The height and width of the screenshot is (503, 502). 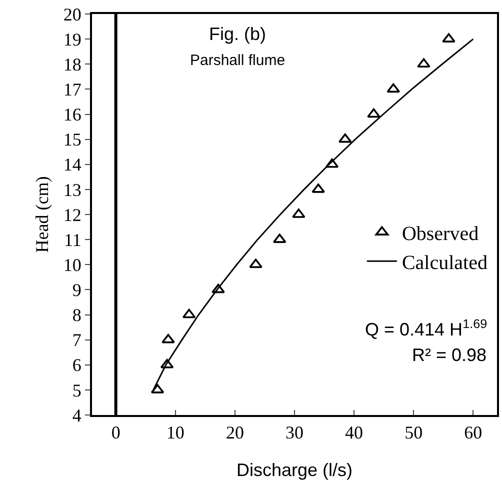 I want to click on y-tick-label: 18, so click(x=72, y=64).